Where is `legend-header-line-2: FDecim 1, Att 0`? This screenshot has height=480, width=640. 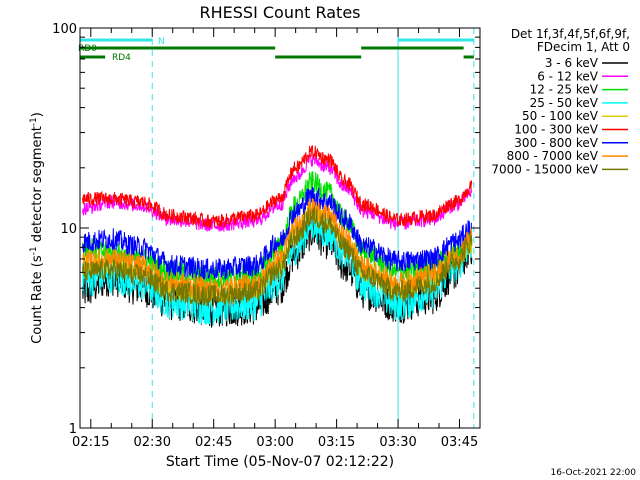
legend-header-line-2: FDecim 1, Att 0 is located at coordinates (583, 47).